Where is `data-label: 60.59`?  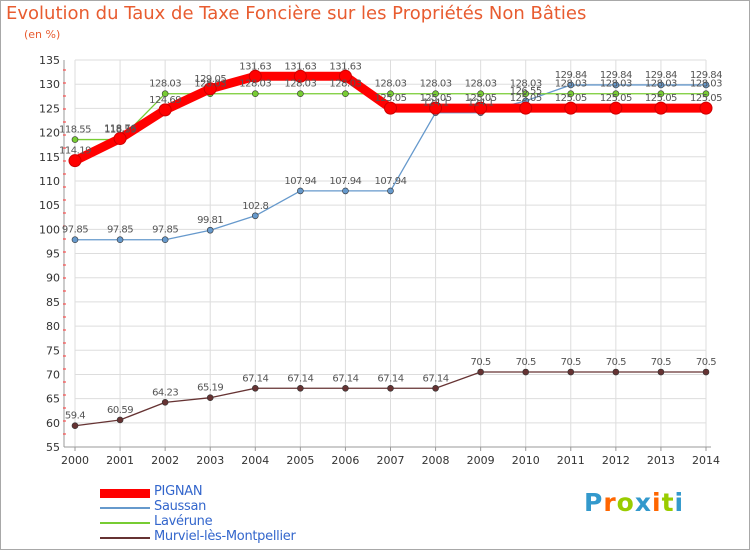
data-label: 60.59 is located at coordinates (120, 410).